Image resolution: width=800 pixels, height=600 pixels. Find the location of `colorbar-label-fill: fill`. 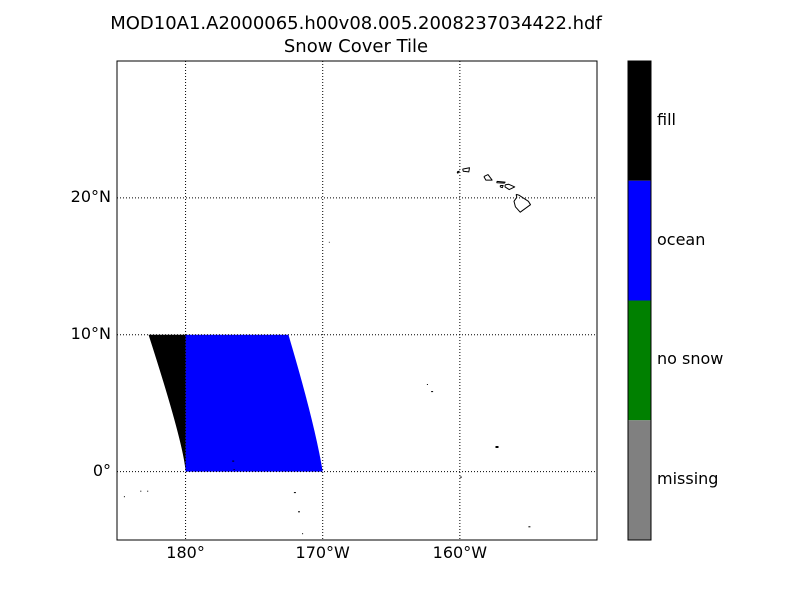

colorbar-label-fill: fill is located at coordinates (666, 119).